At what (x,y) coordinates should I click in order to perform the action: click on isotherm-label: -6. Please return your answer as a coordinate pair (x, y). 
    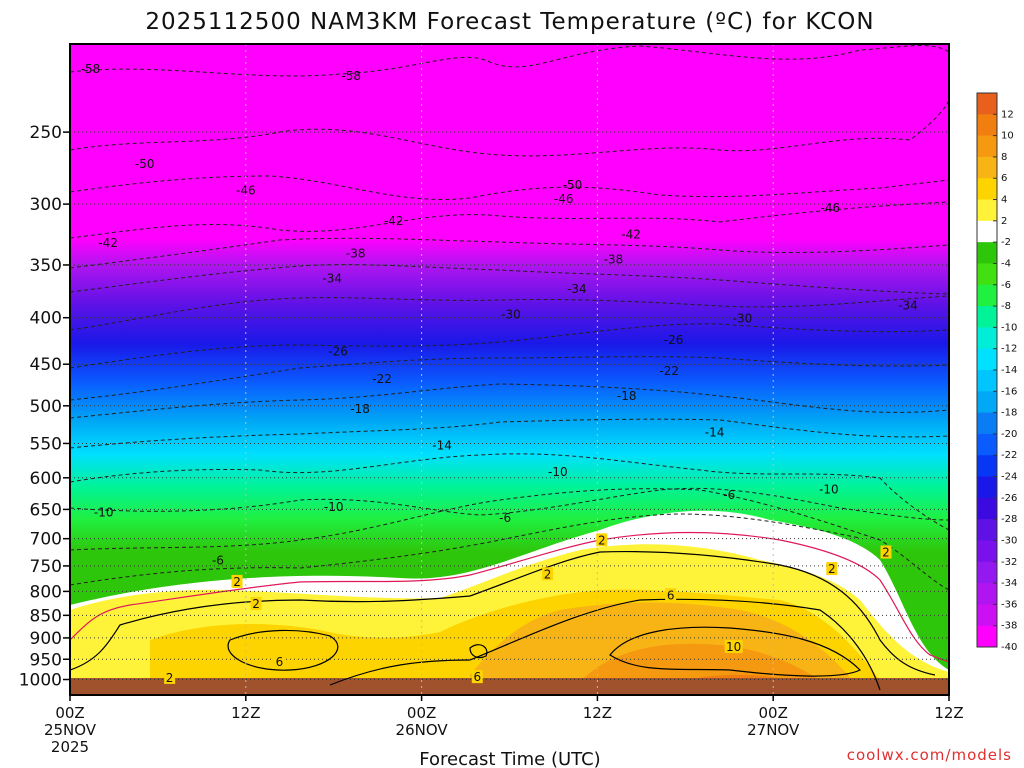
    Looking at the image, I should click on (729, 495).